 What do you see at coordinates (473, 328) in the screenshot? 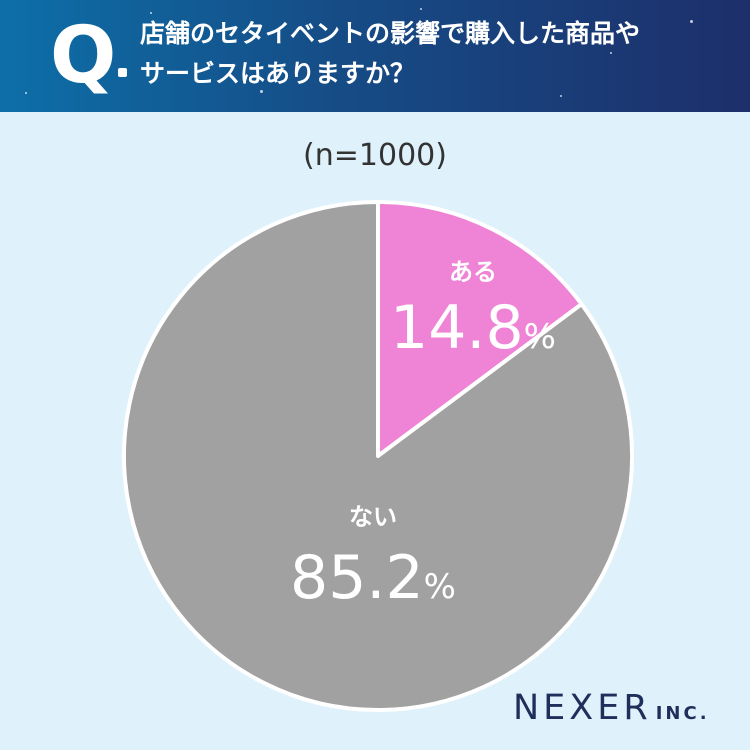
I see `slice-value-0: 14.8%` at bounding box center [473, 328].